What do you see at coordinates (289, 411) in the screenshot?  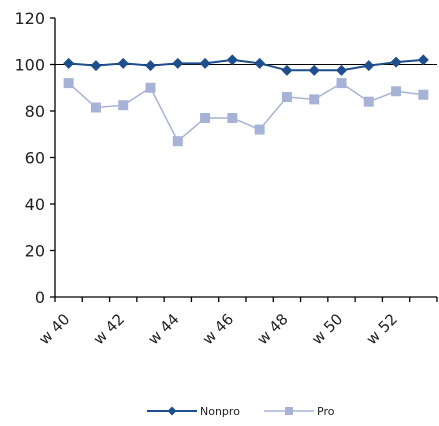 I see `legend-marker-pro` at bounding box center [289, 411].